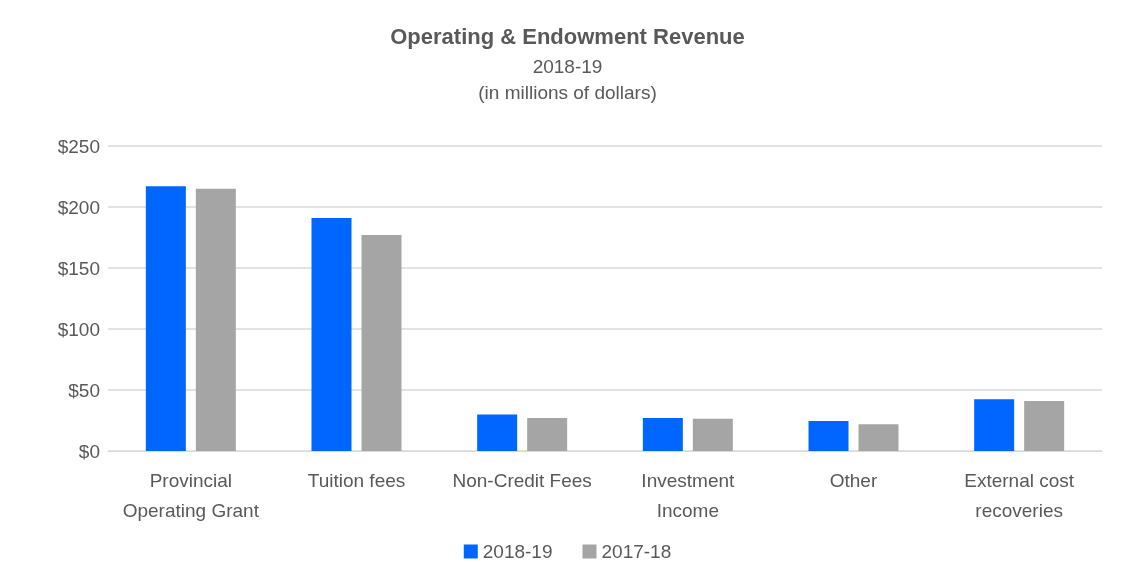  What do you see at coordinates (517, 551) in the screenshot?
I see `legend-label: 2018-19` at bounding box center [517, 551].